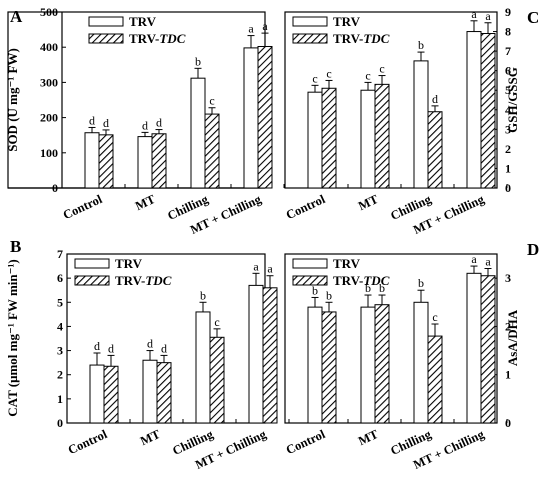  I want to click on y-axis-label: GSH/GSSG, so click(512, 100).